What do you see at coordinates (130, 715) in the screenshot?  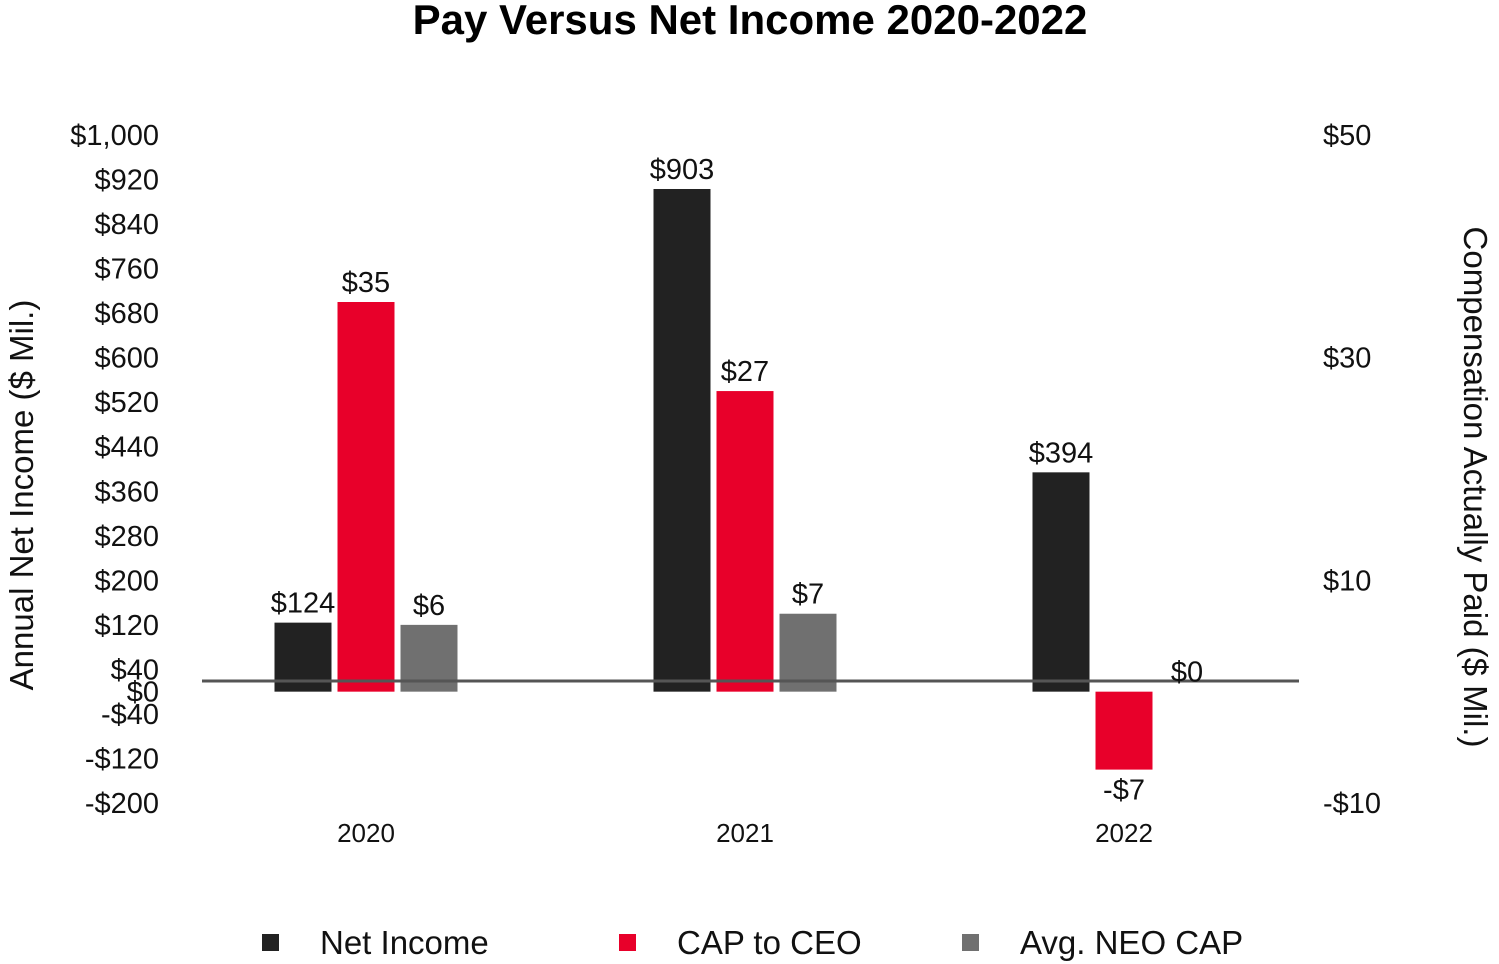 I see `left-tick-label: -$40` at bounding box center [130, 715].